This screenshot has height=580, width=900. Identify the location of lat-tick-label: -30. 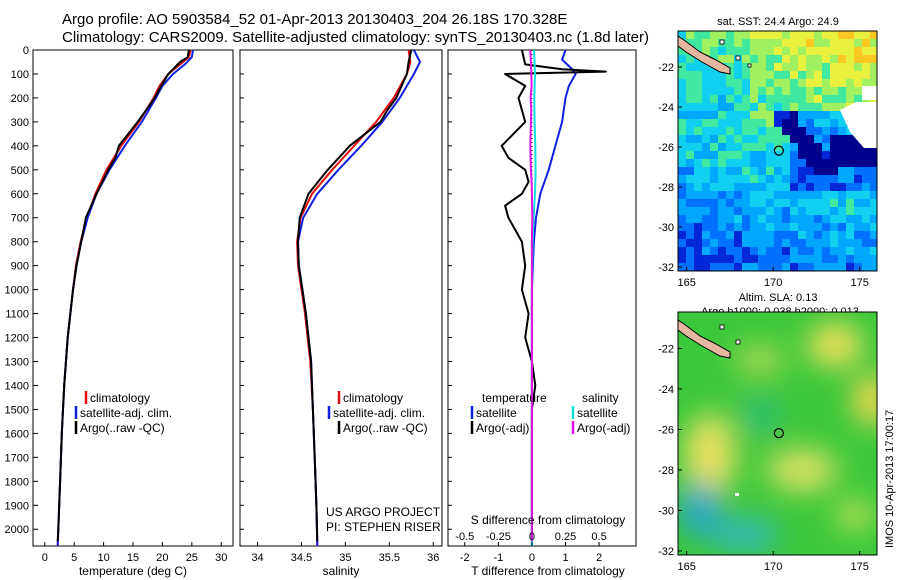
(666, 511).